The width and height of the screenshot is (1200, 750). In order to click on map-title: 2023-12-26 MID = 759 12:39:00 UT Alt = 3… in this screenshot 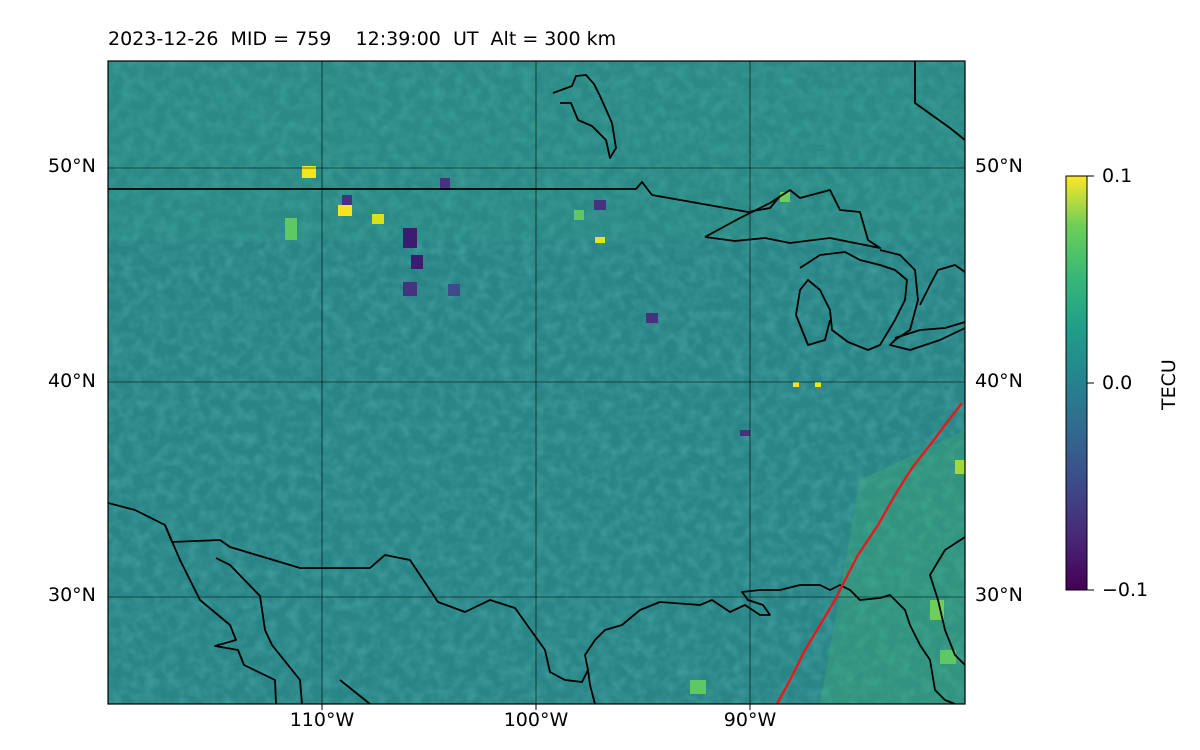, I will do `click(362, 39)`.